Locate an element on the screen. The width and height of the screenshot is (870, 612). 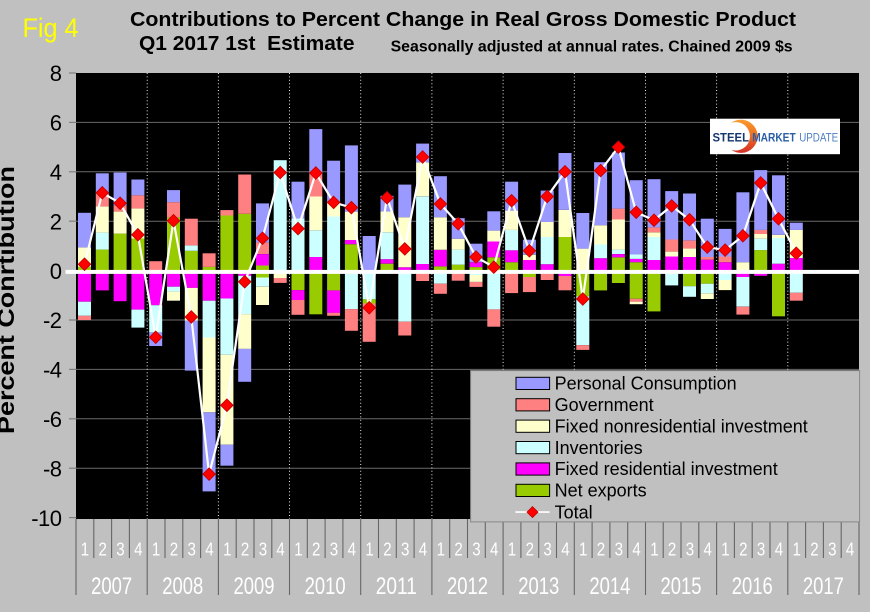
svg-text: -10 is located at coordinates (46, 518).